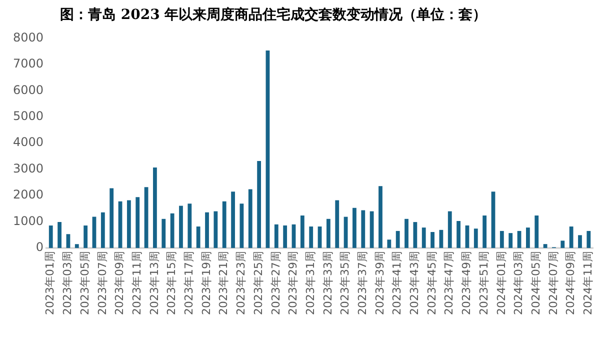  Describe the element at coordinates (431, 283) in the screenshot. I see `x-tick-label: 2023年45周` at that location.